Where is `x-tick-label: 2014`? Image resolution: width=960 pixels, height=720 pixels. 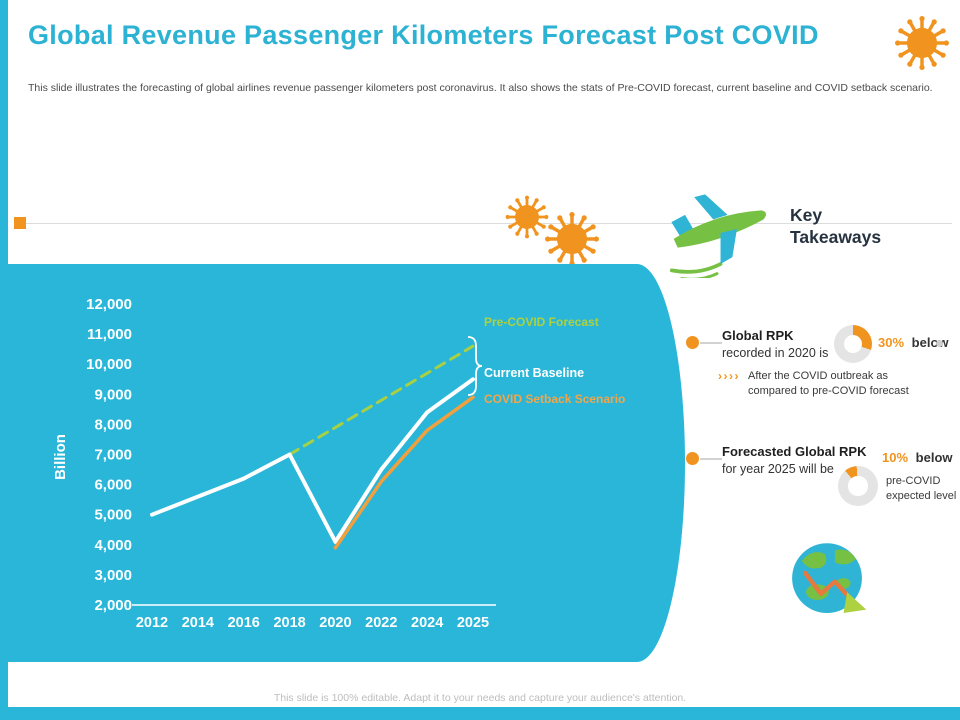 x-tick-label: 2014 is located at coordinates (198, 623).